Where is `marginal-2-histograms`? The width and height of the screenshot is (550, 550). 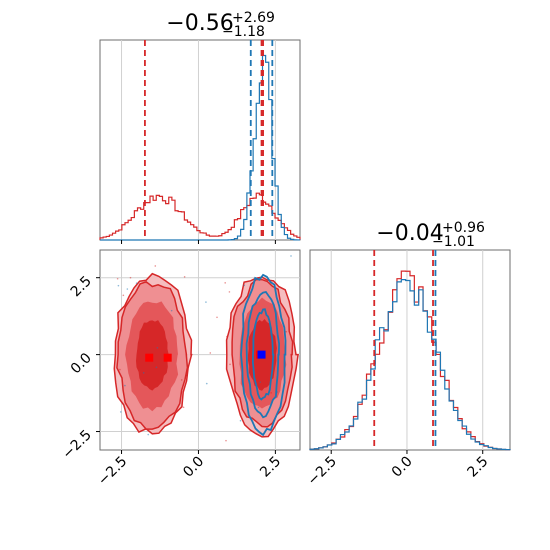
marginal-2-histograms is located at coordinates (410, 360).